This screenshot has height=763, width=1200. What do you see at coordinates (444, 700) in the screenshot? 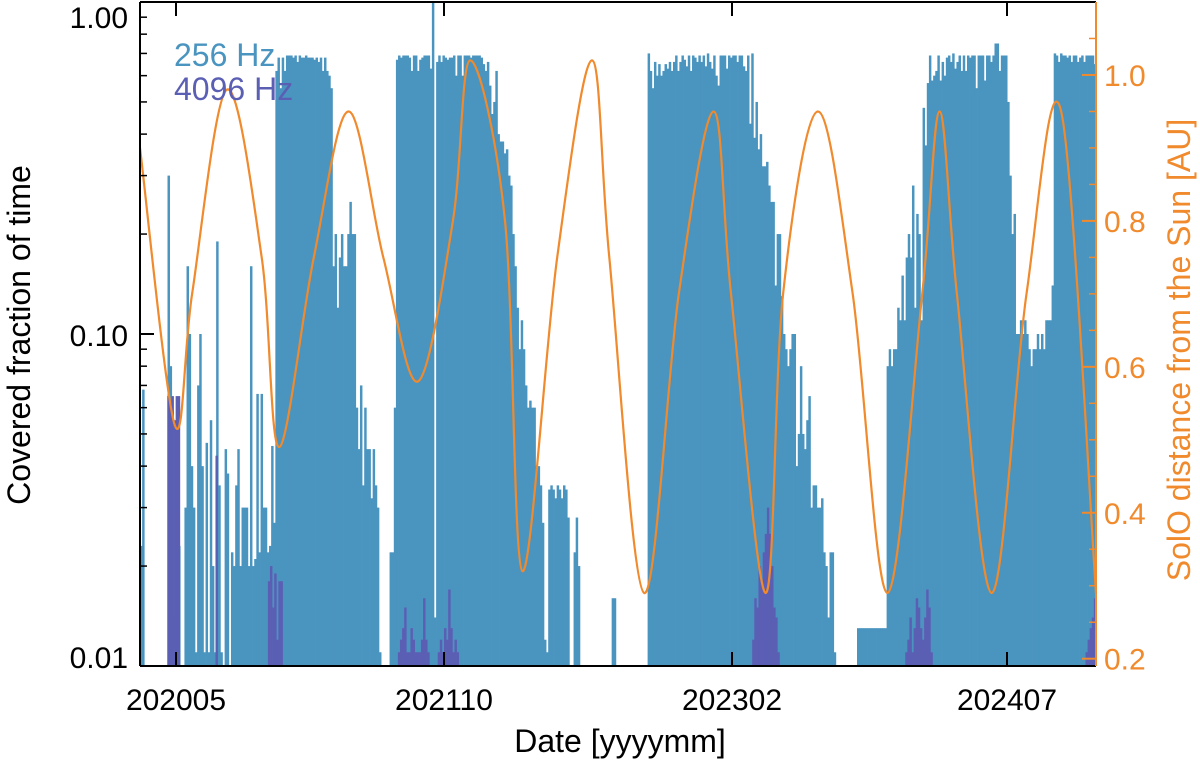
I see `x-tick-label-2: 202110` at bounding box center [444, 700].